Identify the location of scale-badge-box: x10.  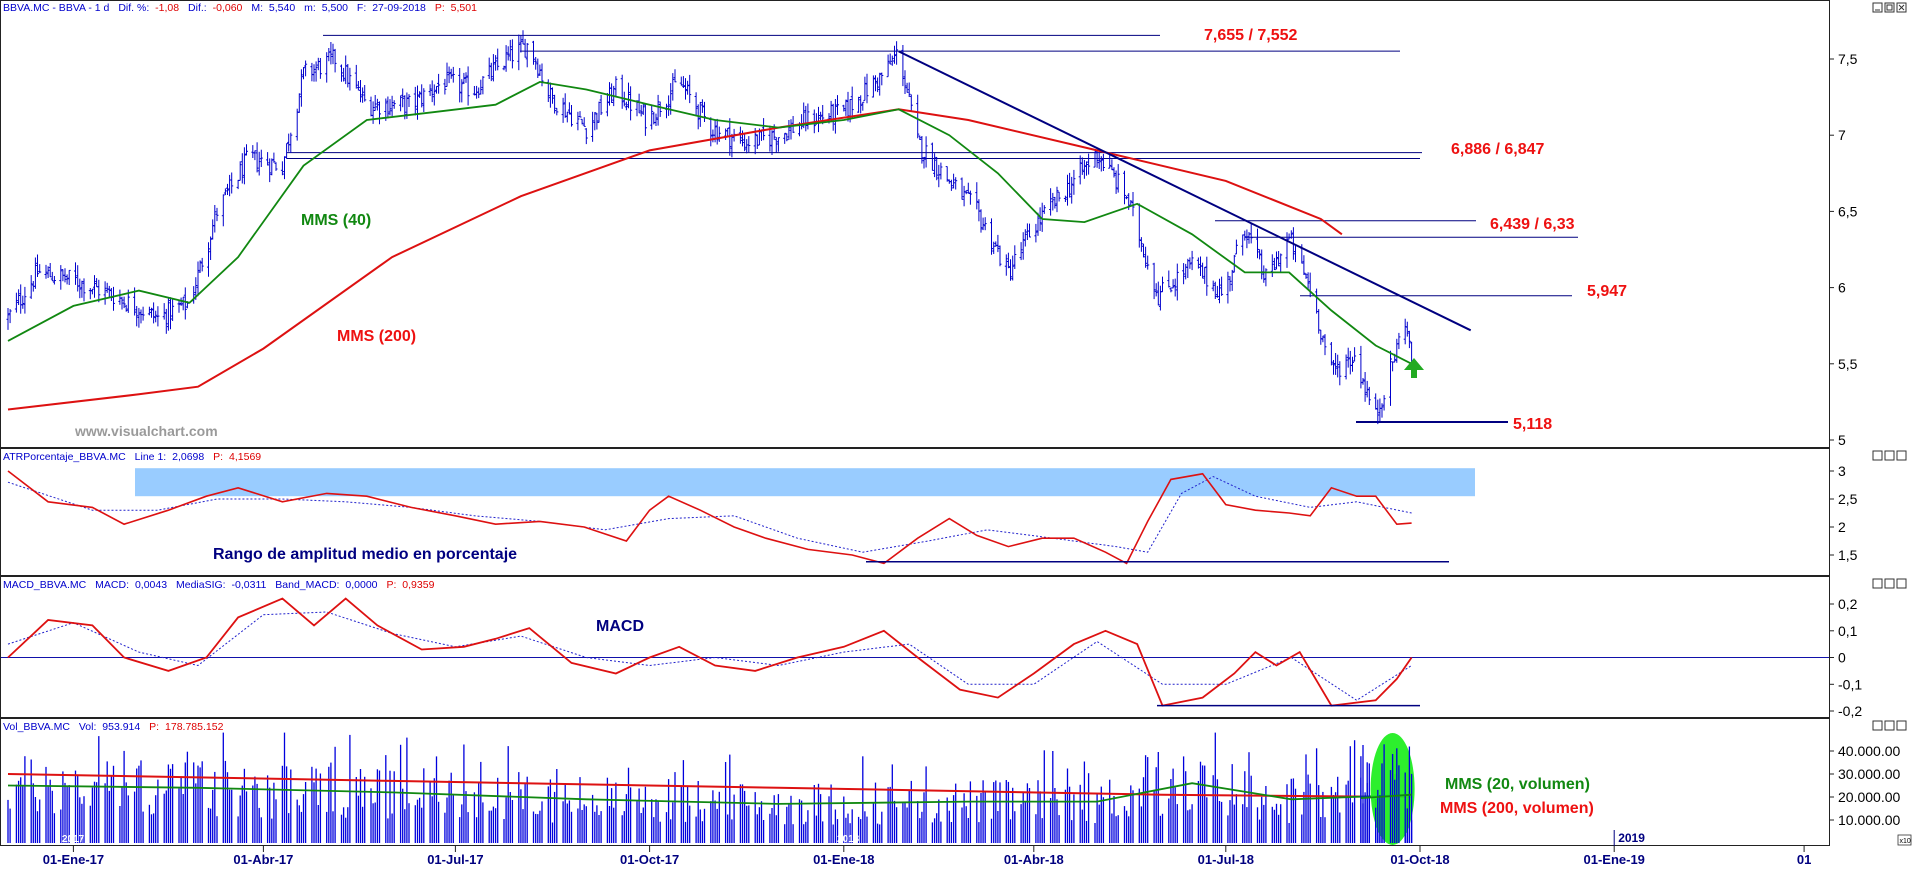
(1904, 840).